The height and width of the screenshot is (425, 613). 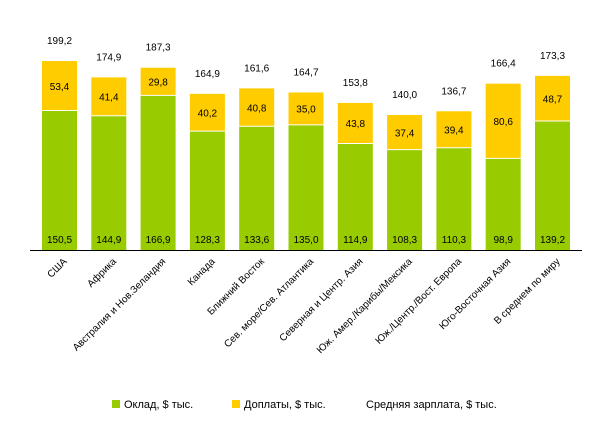 I want to click on label-salary: 144,9, so click(x=108, y=240).